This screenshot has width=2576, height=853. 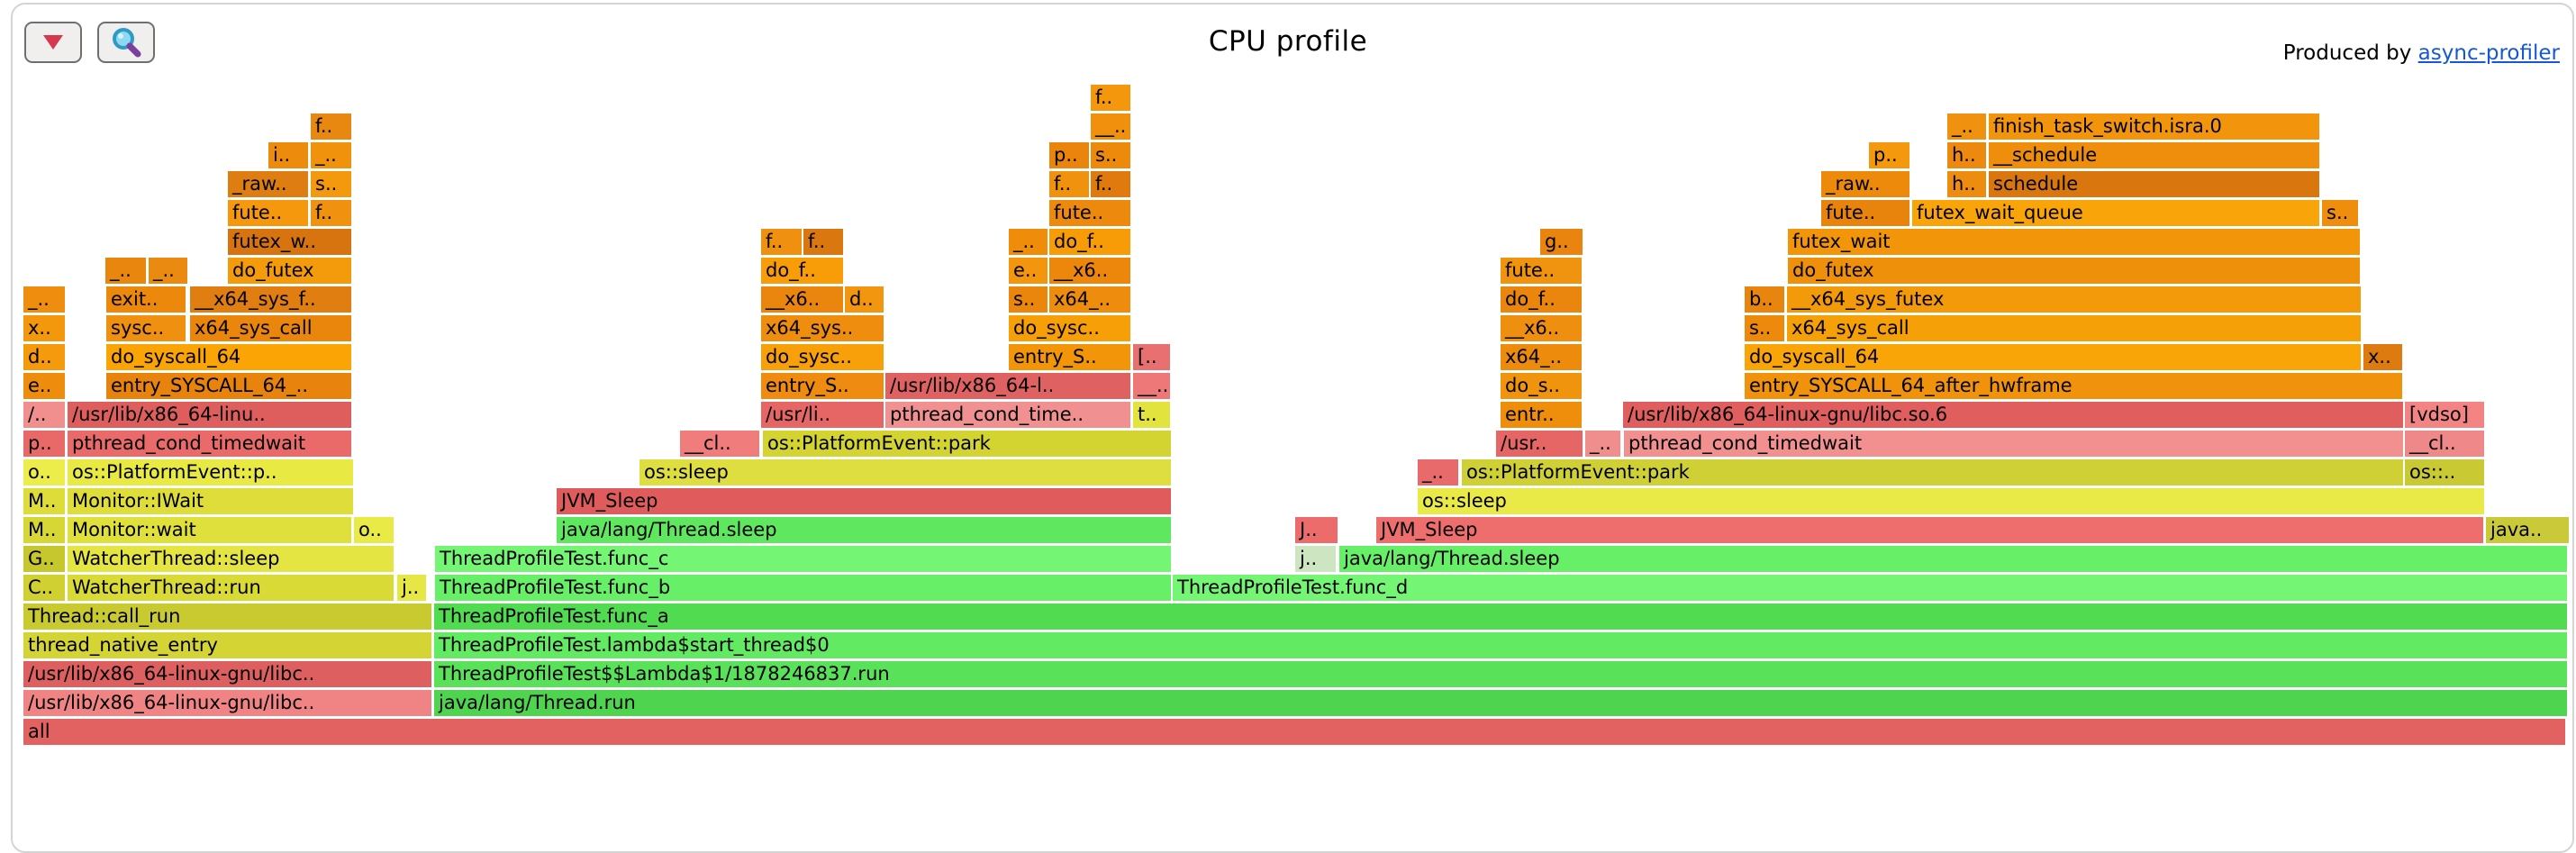 What do you see at coordinates (2154, 127) in the screenshot?
I see `flame-frame: finish_task_switch.isra.0` at bounding box center [2154, 127].